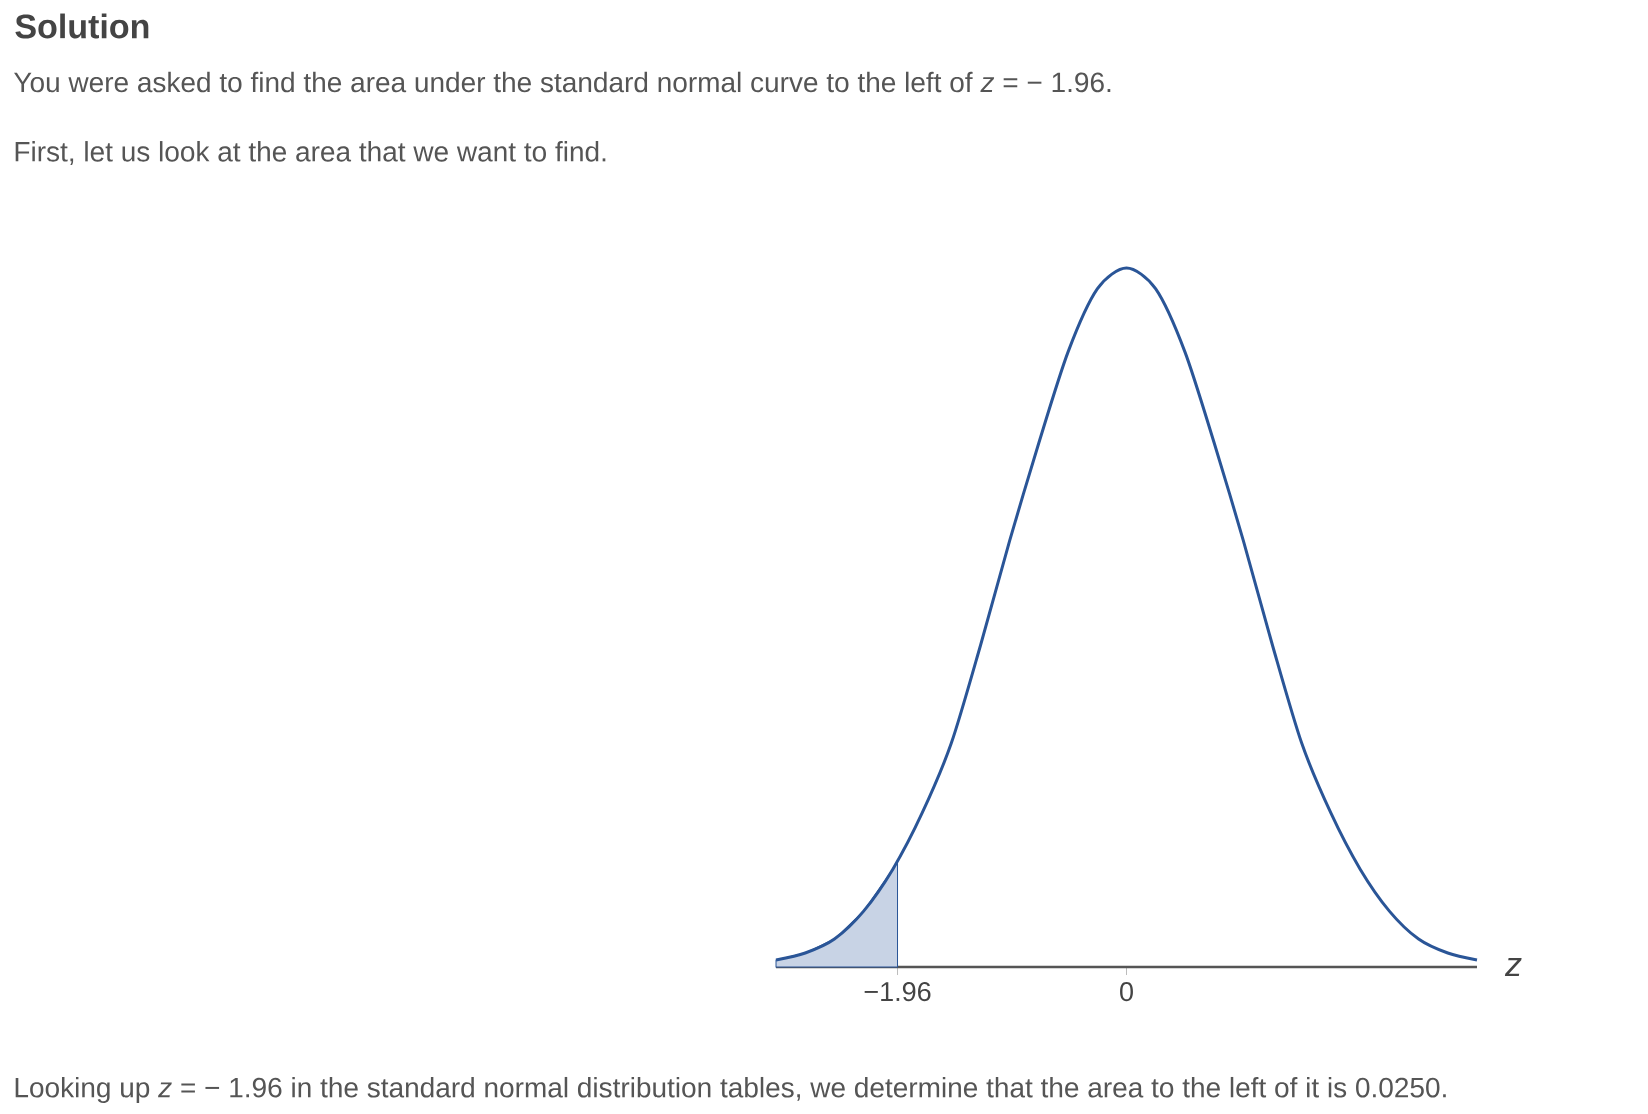 The height and width of the screenshot is (1114, 1648). What do you see at coordinates (310, 153) in the screenshot?
I see `text: First, let us look at the area that we want to find.` at bounding box center [310, 153].